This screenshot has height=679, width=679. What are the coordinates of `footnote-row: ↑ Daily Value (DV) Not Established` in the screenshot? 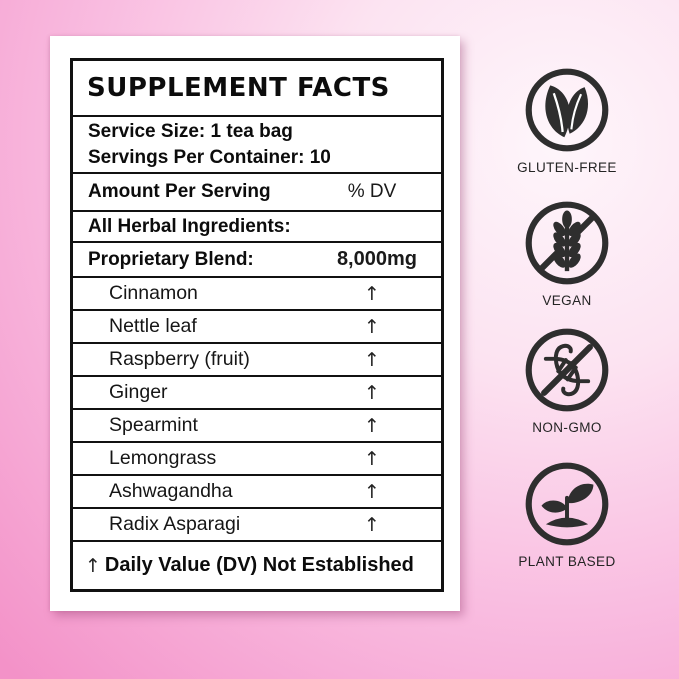 It's located at (257, 565).